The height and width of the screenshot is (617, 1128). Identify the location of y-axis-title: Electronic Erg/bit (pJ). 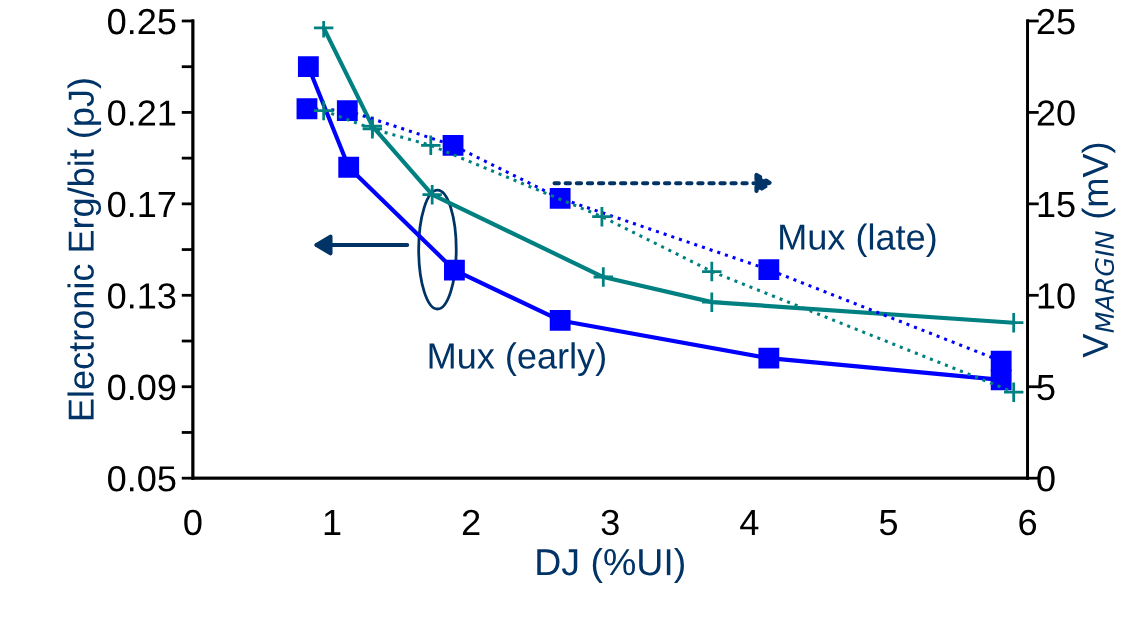
(84, 249).